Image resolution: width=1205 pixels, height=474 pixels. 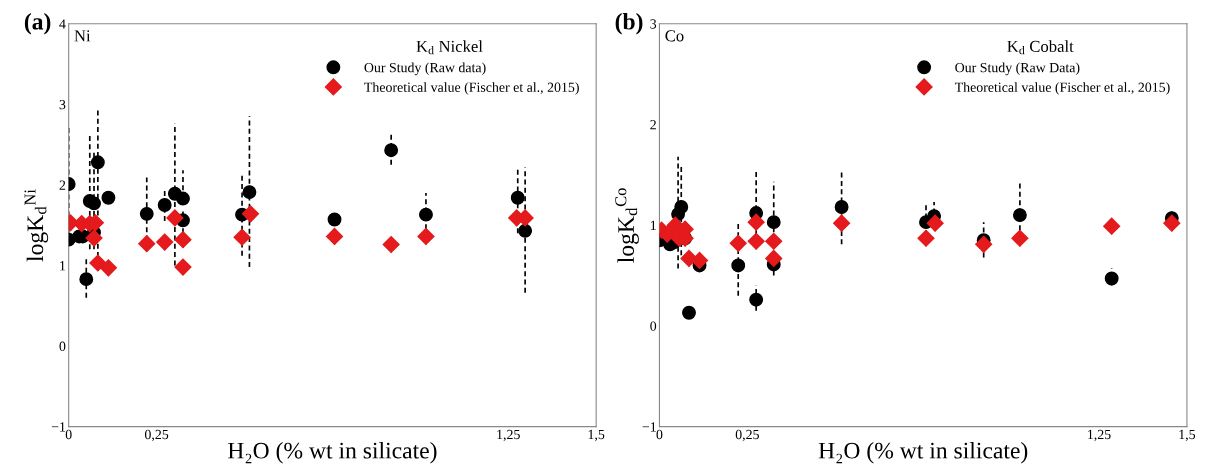 I want to click on y-tick-label: 4, so click(x=62, y=24).